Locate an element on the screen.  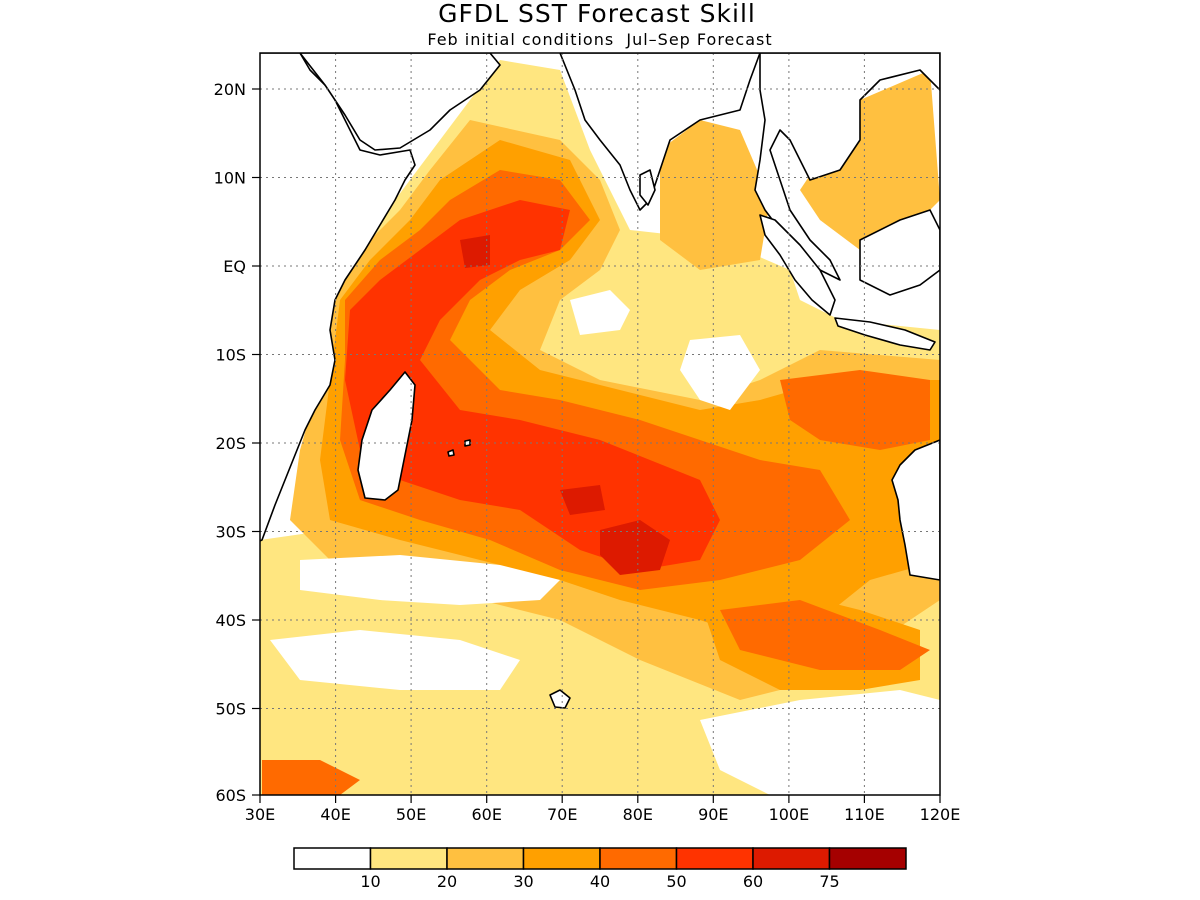
skill-region-60-75-c is located at coordinates (582, 500).